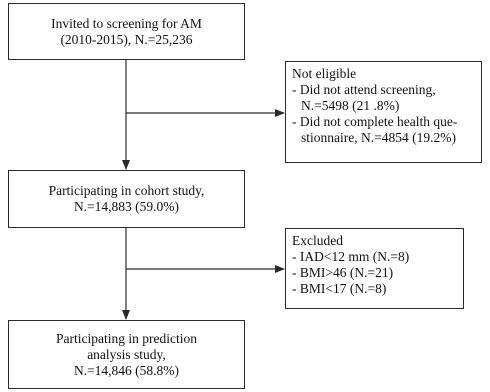  I want to click on prediction-line-3: N.=14,846 (58.8%), so click(126, 370).